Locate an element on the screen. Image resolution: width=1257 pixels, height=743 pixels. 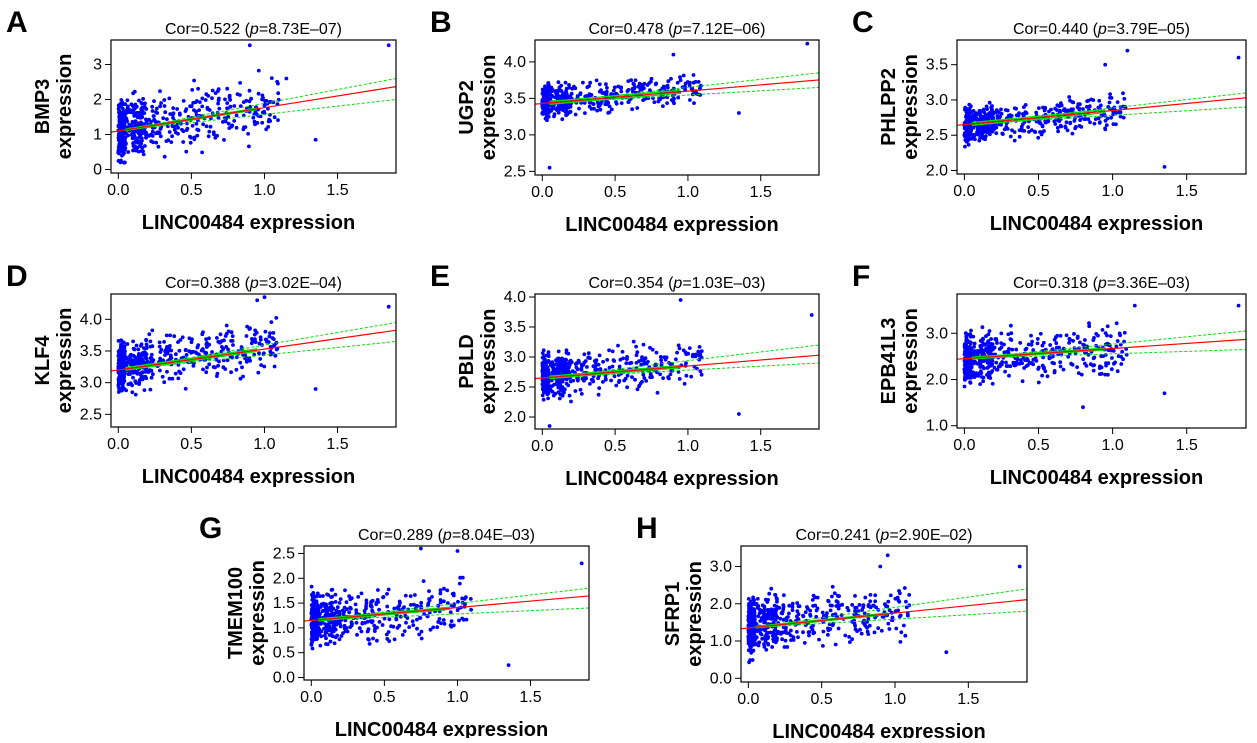
panel-label: F is located at coordinates (861, 276).